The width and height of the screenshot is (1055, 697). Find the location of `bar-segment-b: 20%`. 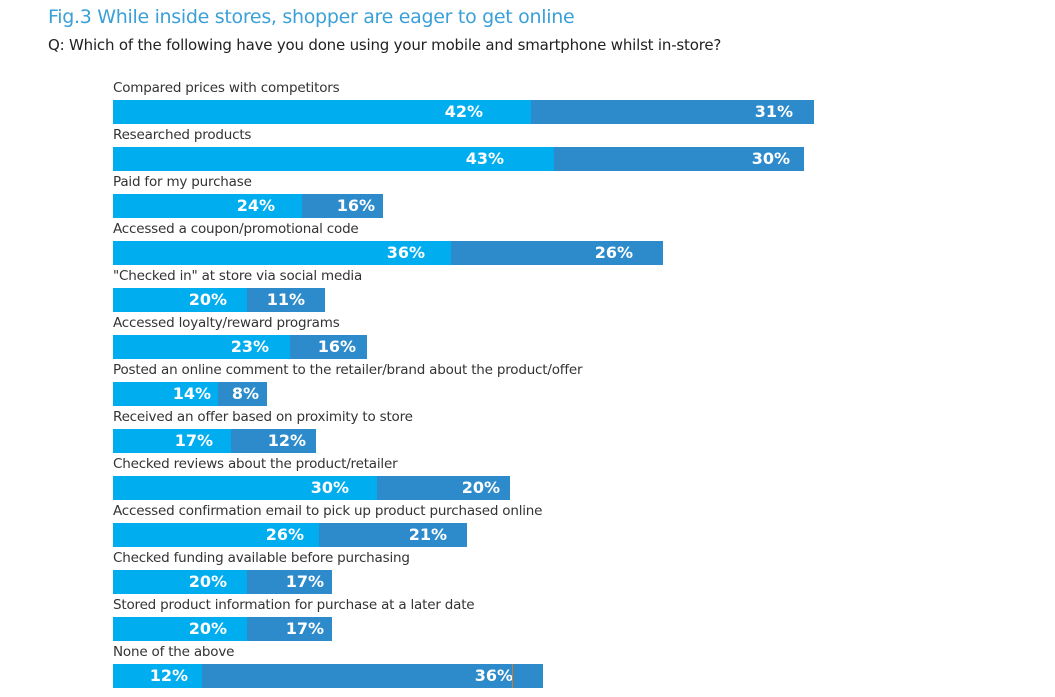

bar-segment-b: 20% is located at coordinates (443, 488).